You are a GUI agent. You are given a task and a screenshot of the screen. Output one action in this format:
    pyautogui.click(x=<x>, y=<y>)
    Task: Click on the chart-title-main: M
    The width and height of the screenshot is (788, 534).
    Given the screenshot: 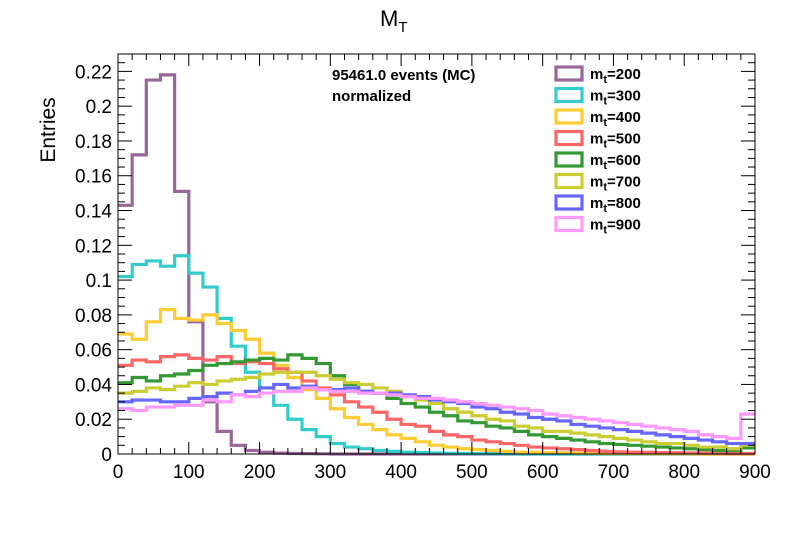 What is the action you would take?
    pyautogui.click(x=389, y=18)
    